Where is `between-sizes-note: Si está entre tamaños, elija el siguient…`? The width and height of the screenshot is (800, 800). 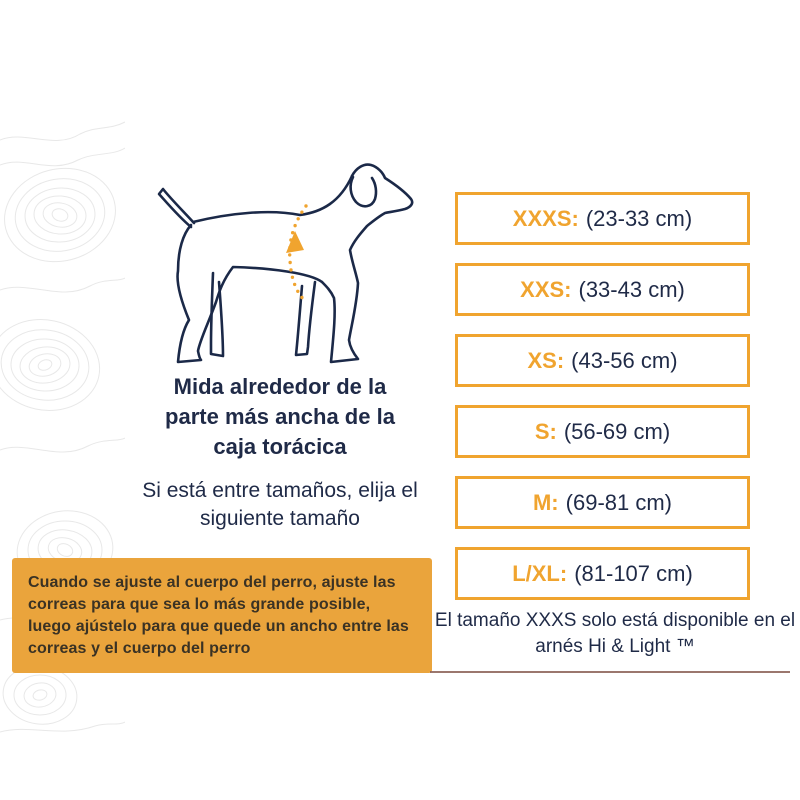
between-sizes-note: Si está entre tamaños, elija el siguient… is located at coordinates (280, 505).